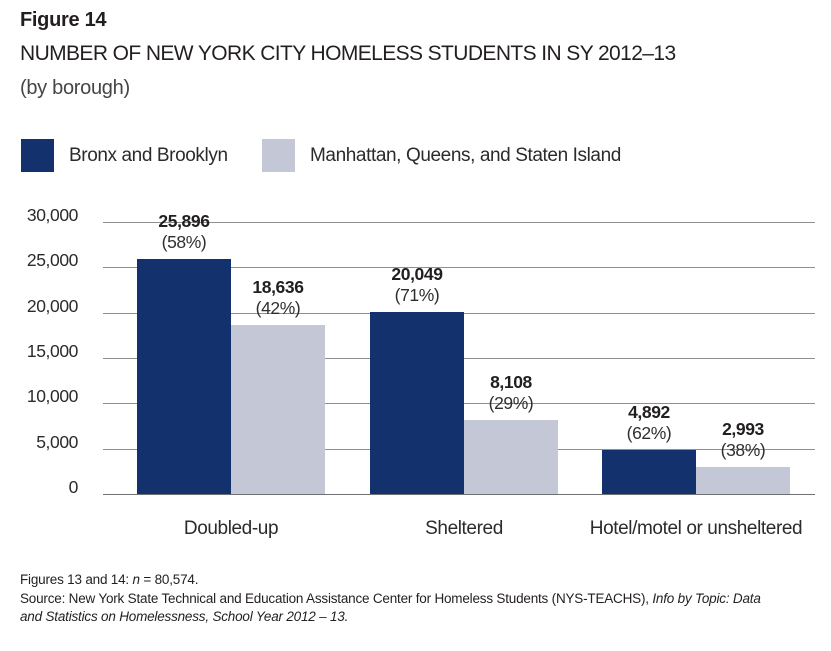 This screenshot has width=831, height=651. Describe the element at coordinates (73, 487) in the screenshot. I see `y-axis-tick-0: 0` at that location.